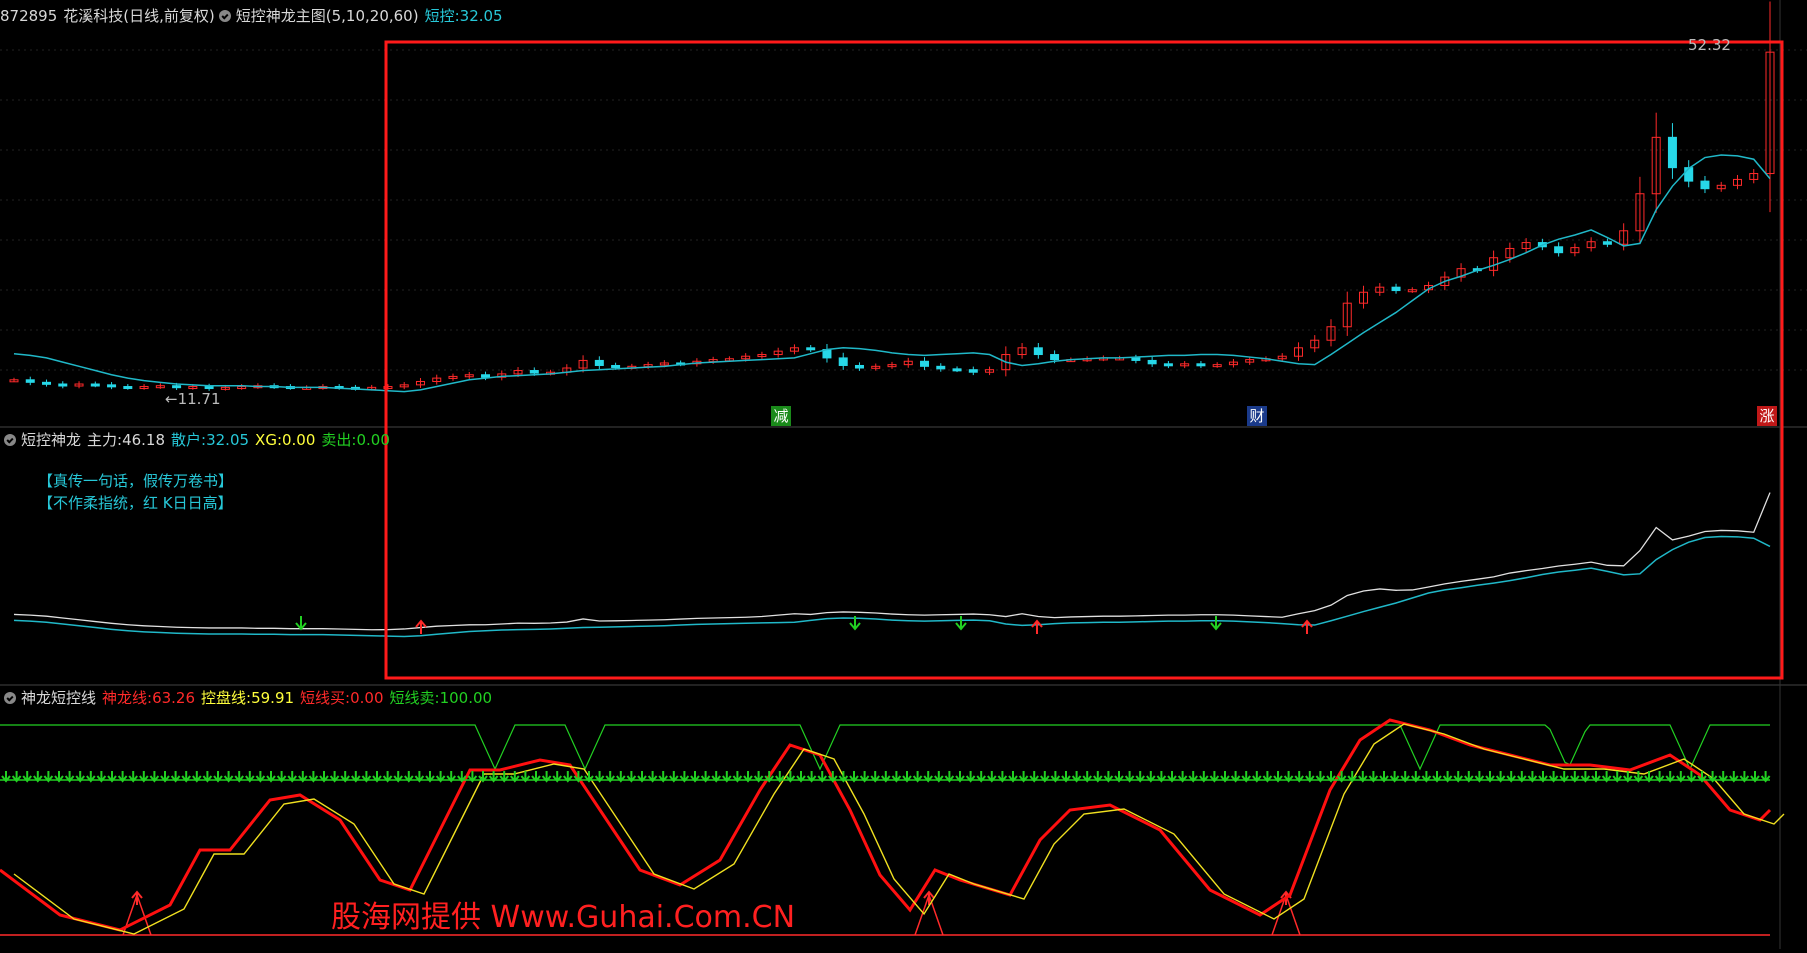  I want to click on main-indicator-name: 短控神龙主图(5,10,20,60), so click(327, 16).